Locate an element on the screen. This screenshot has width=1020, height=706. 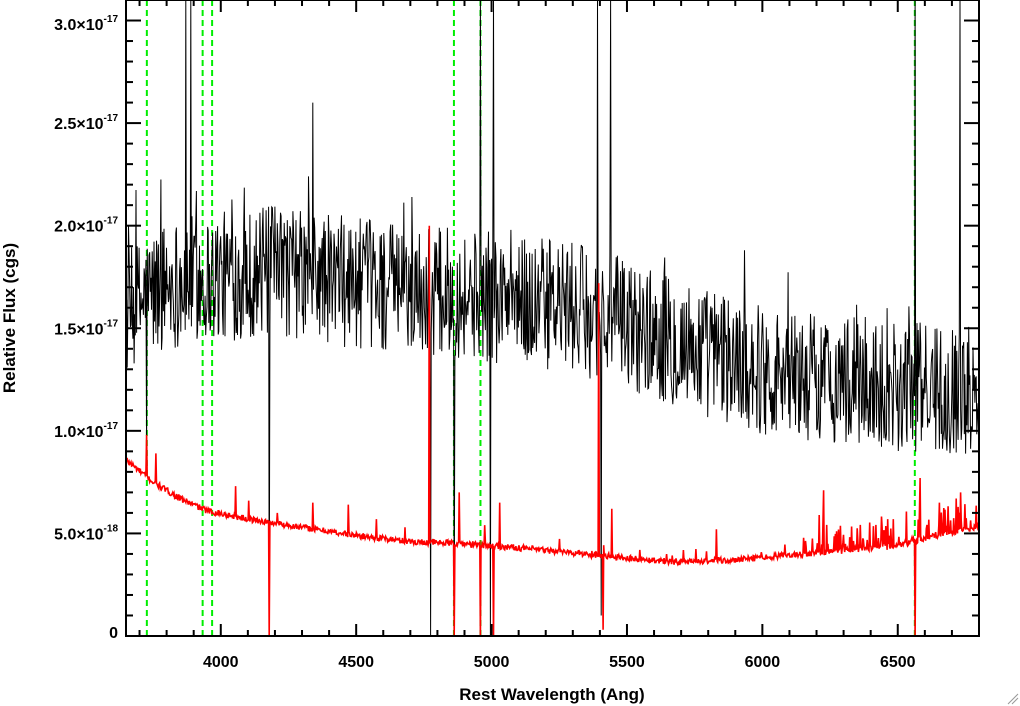
x-tick-label: 6000 is located at coordinates (763, 662).